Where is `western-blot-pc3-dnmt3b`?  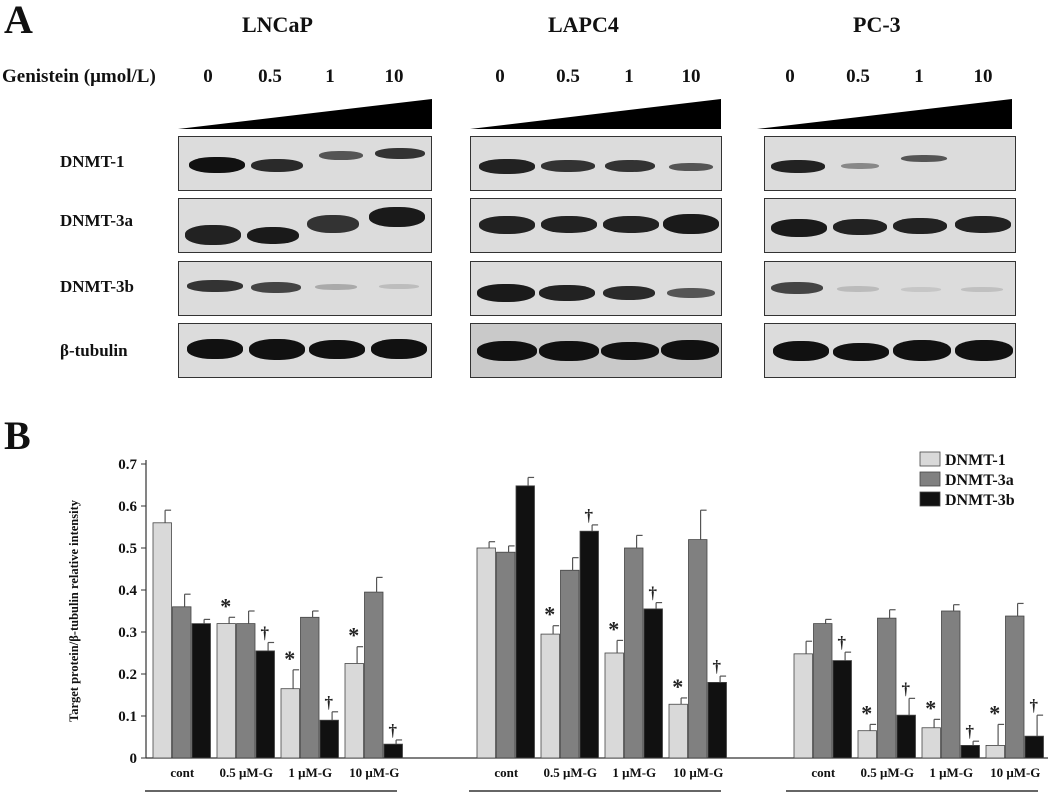
western-blot-pc3-dnmt3b is located at coordinates (890, 288).